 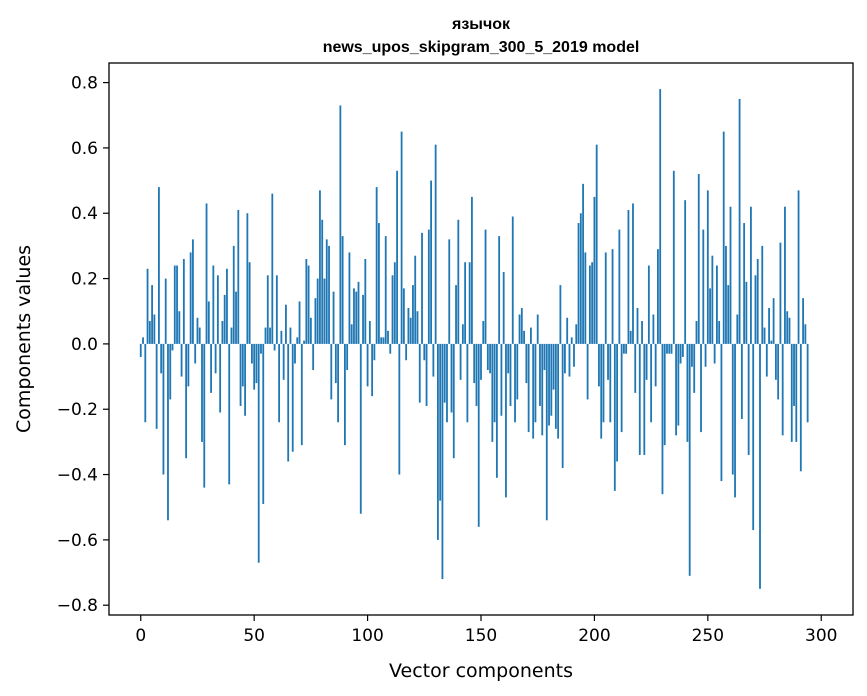 I want to click on x-tick-label: 300, so click(x=821, y=636).